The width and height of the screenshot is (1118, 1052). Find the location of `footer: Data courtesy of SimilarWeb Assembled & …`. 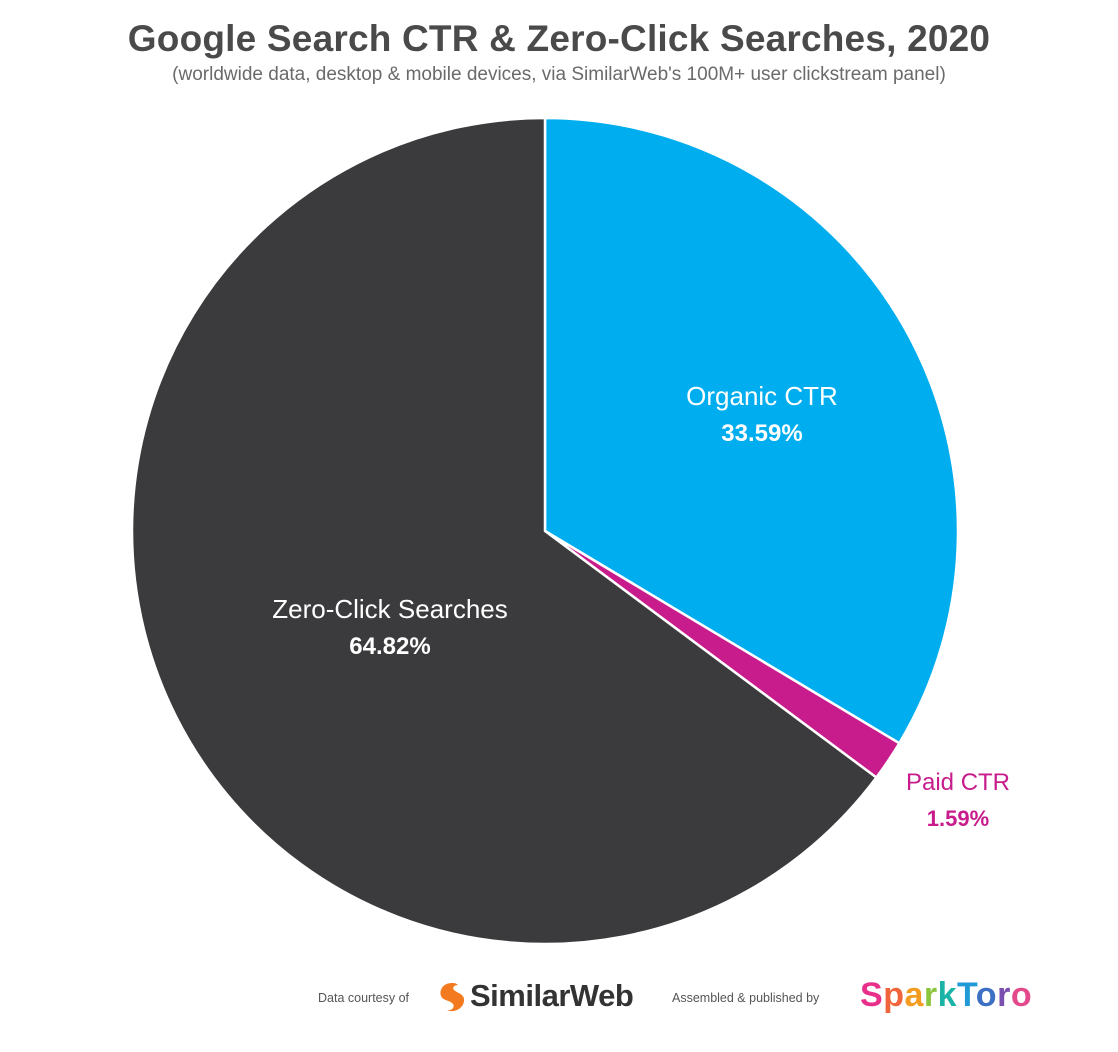

footer: Data courtesy of SimilarWeb Assembled & … is located at coordinates (559, 998).